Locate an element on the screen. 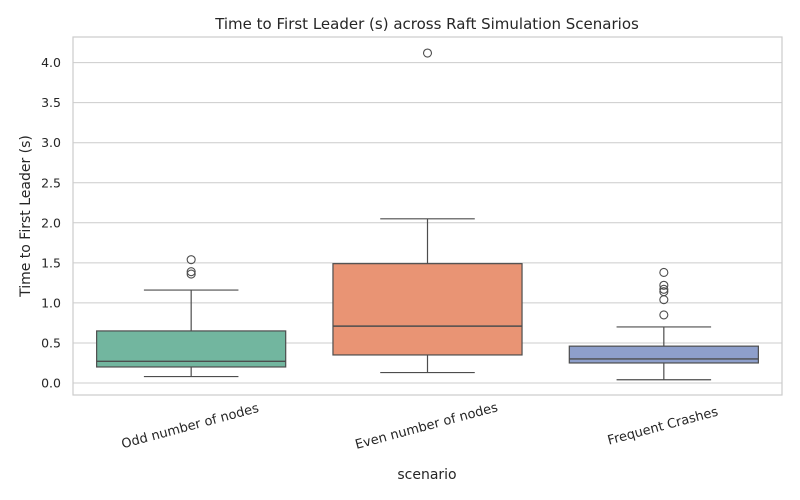  y-axis-label: Time to First Leader (s) is located at coordinates (26, 216).